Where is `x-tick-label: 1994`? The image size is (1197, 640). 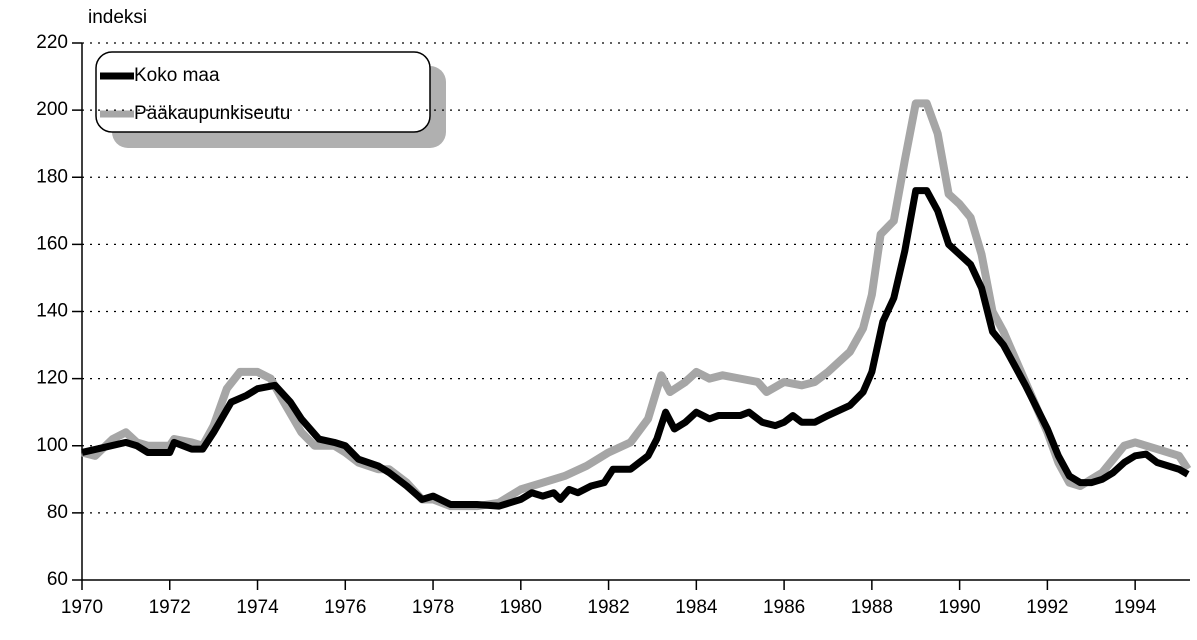 x-tick-label: 1994 is located at coordinates (1135, 607).